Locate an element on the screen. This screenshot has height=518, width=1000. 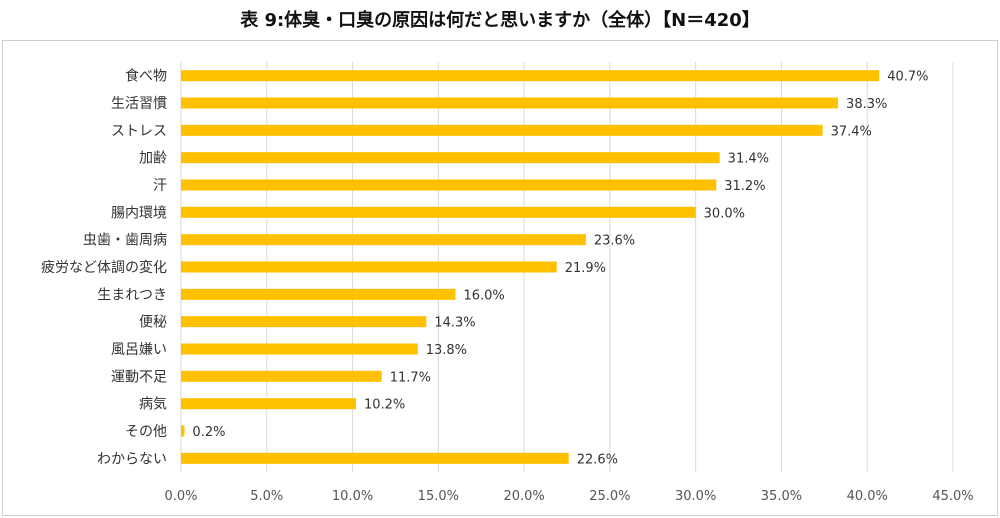
data-label: 11.7% is located at coordinates (410, 377).